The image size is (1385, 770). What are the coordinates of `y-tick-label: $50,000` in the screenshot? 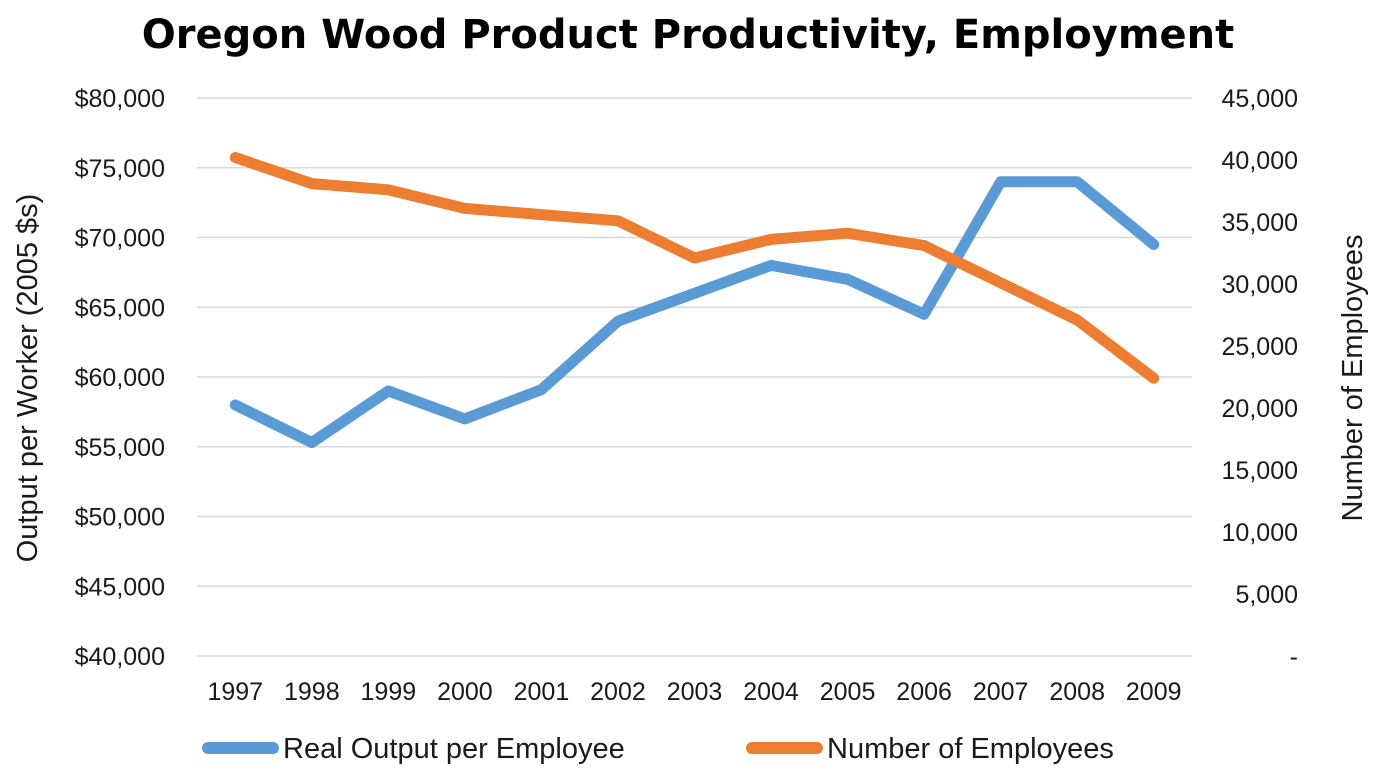 It's located at (120, 518).